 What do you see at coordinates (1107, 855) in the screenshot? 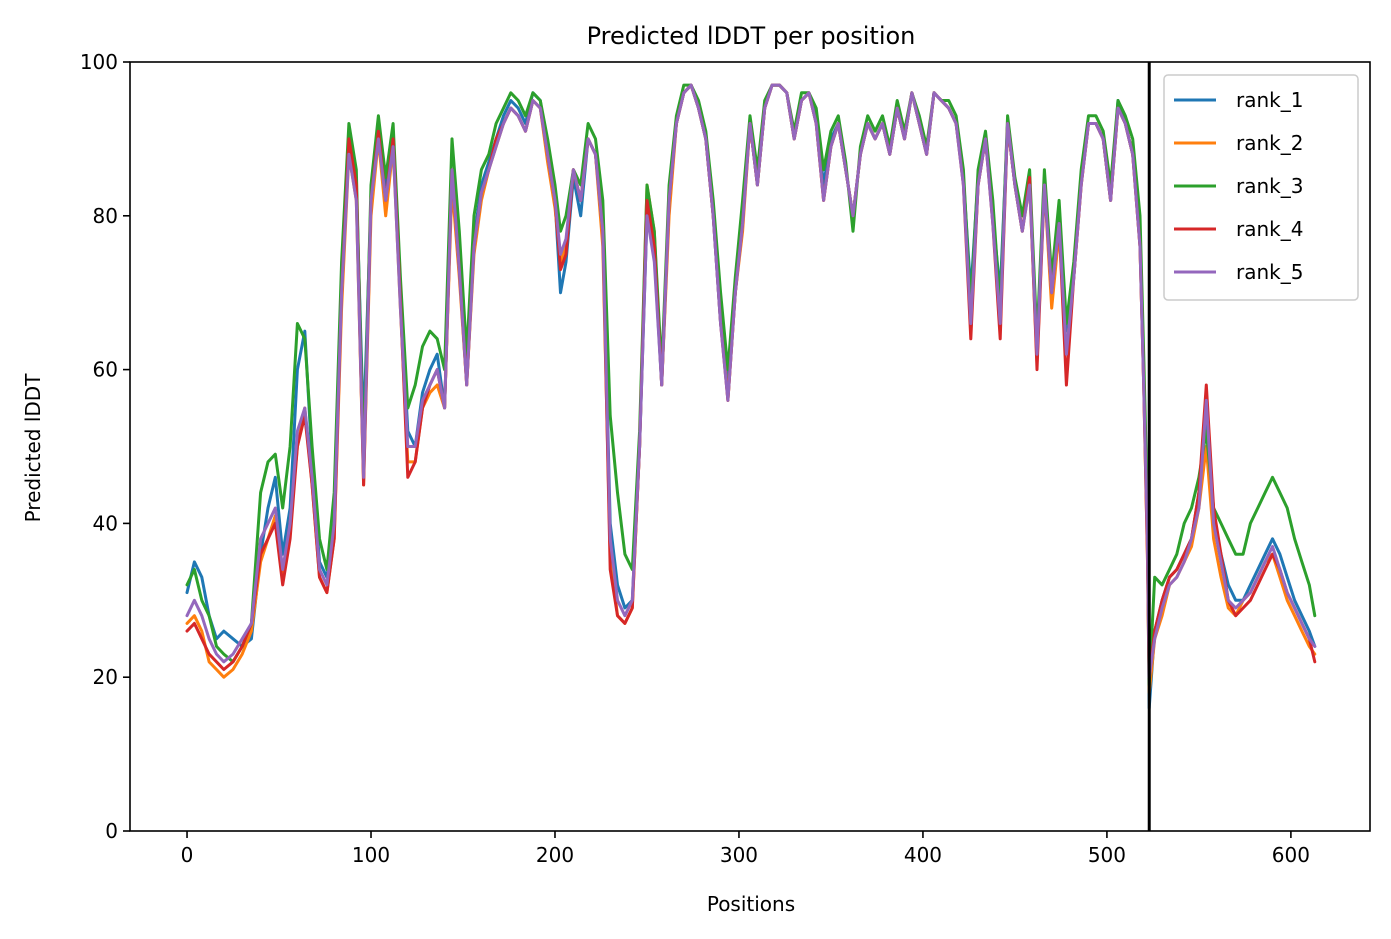
I see `x-tick-label: 500` at bounding box center [1107, 855].